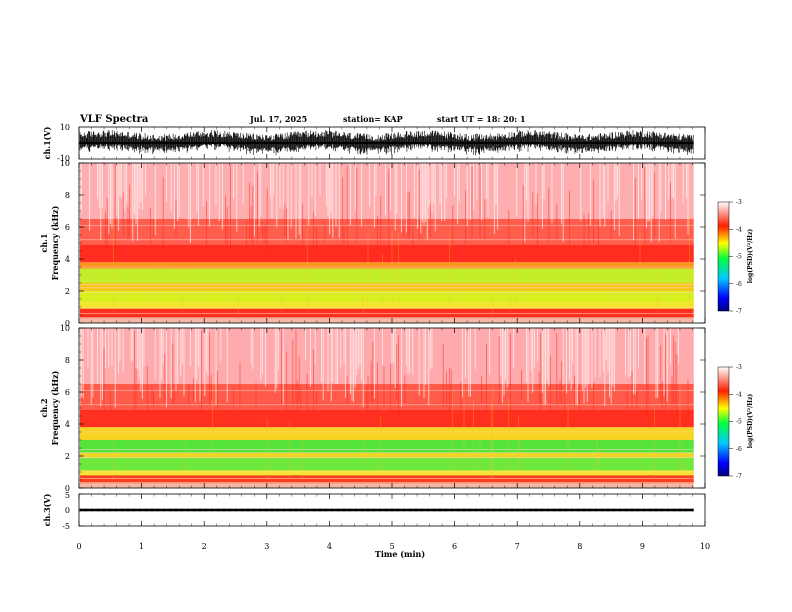 This screenshot has width=792, height=612. What do you see at coordinates (739, 422) in the screenshot?
I see `ch2-colorbar-tick-label--5: -5` at bounding box center [739, 422].